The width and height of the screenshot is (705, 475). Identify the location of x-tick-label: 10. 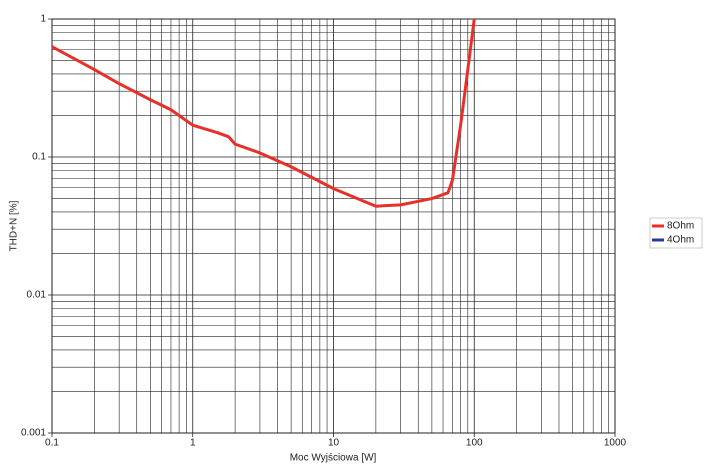
(334, 443).